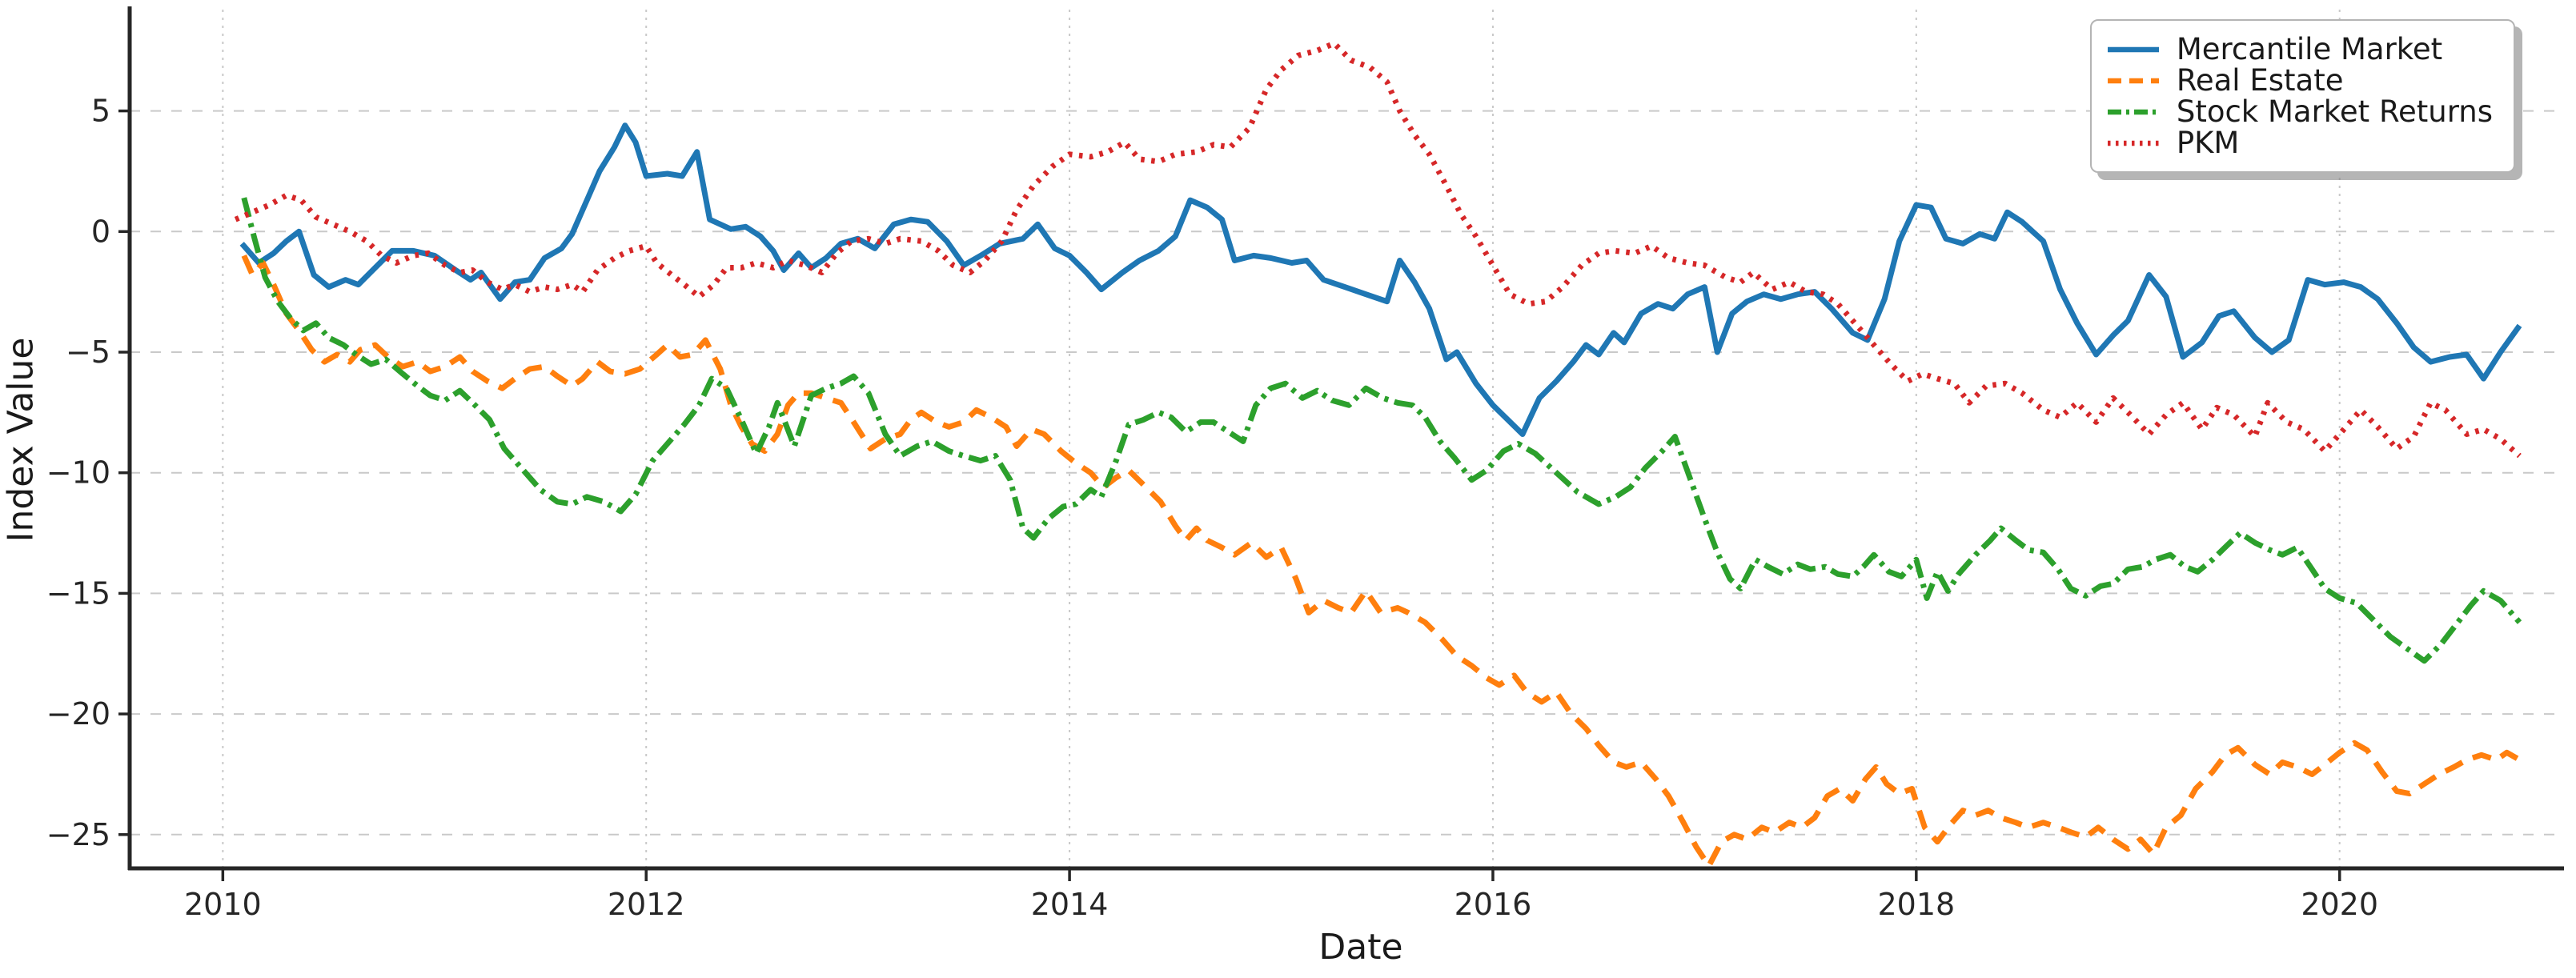 This screenshot has height=978, width=2576. I want to click on y-tick-label--10: −10, so click(78, 473).